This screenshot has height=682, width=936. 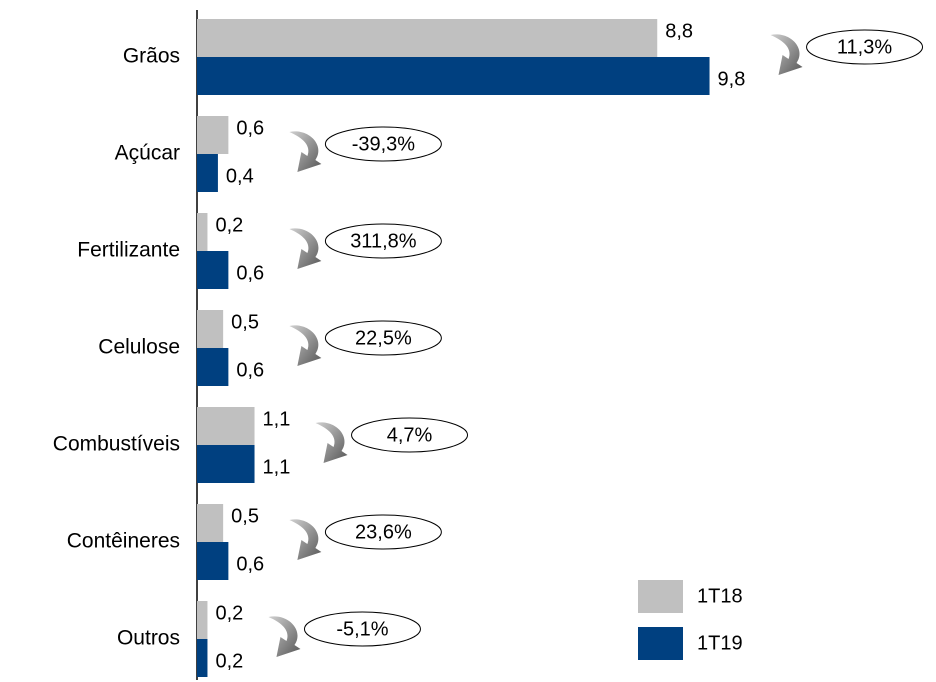 I want to click on value-label: 8,8, so click(x=679, y=31).